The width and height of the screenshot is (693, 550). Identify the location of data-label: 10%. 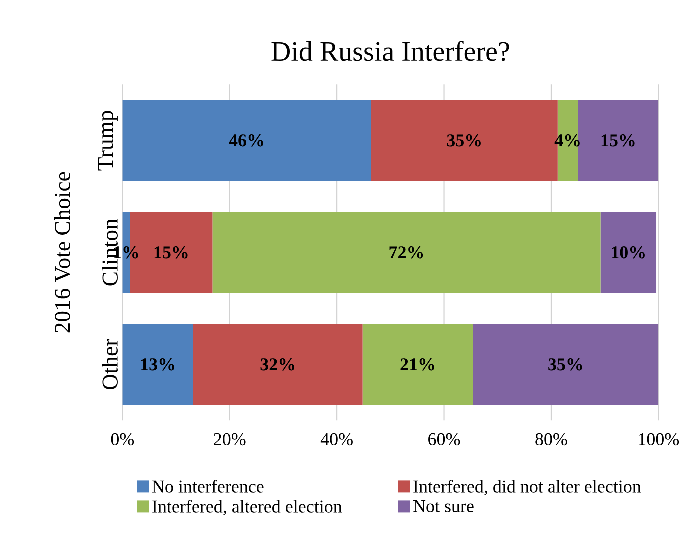
(628, 252).